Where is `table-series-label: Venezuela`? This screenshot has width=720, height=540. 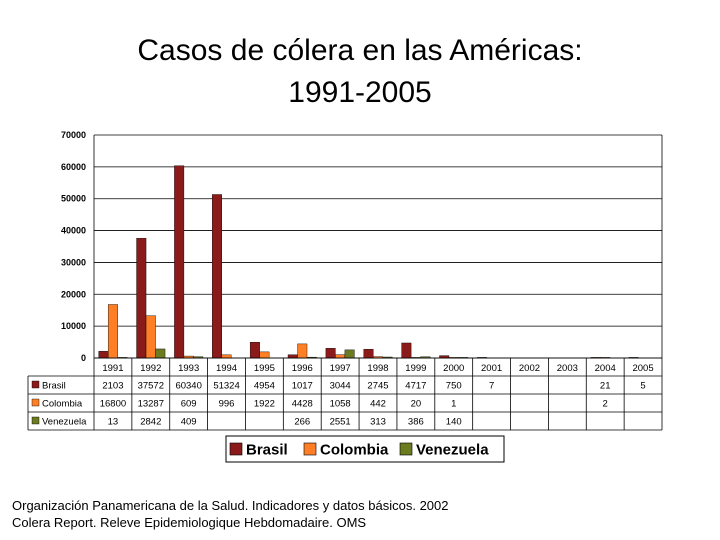
table-series-label: Venezuela is located at coordinates (64, 422).